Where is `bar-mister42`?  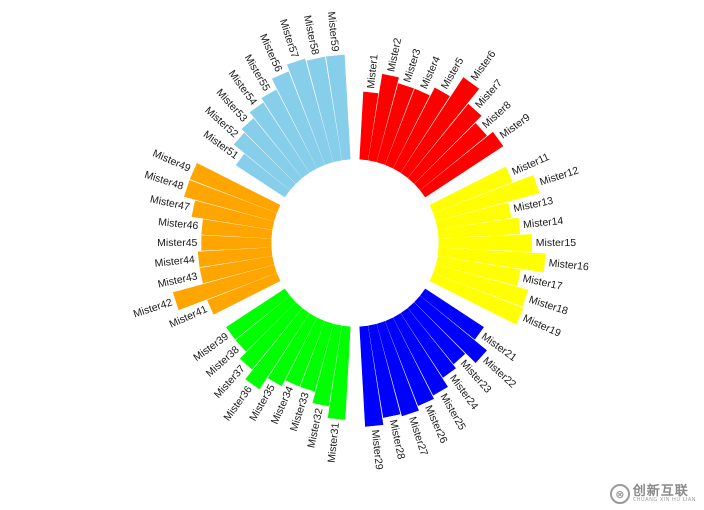 bar-mister42 is located at coordinates (224, 287).